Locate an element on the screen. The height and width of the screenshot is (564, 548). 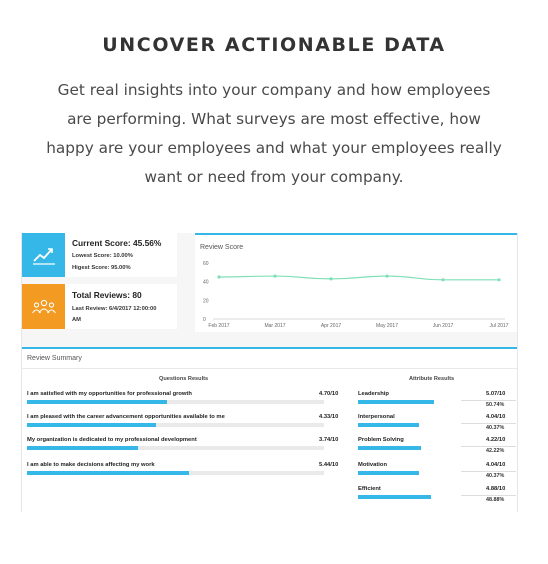
question-score: 3.74/10 is located at coordinates (329, 440).